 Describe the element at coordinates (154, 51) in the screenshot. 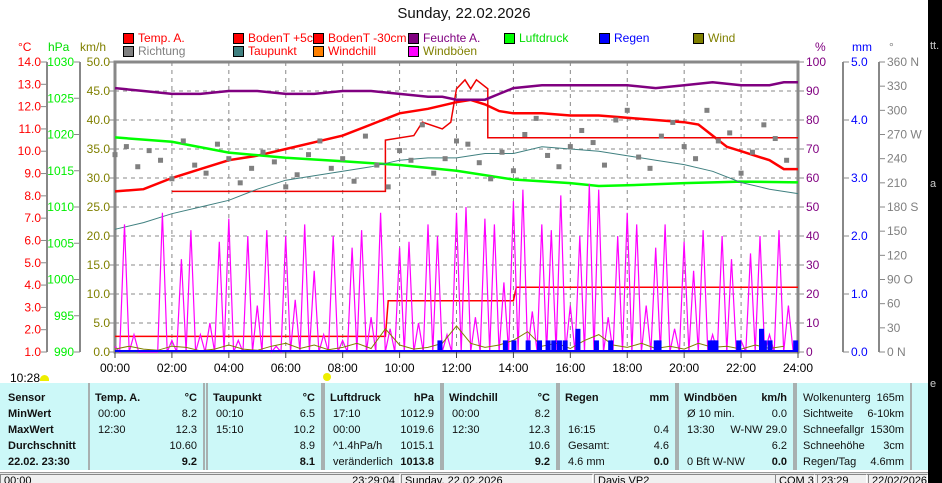

I see `legend-item: Richtung` at that location.